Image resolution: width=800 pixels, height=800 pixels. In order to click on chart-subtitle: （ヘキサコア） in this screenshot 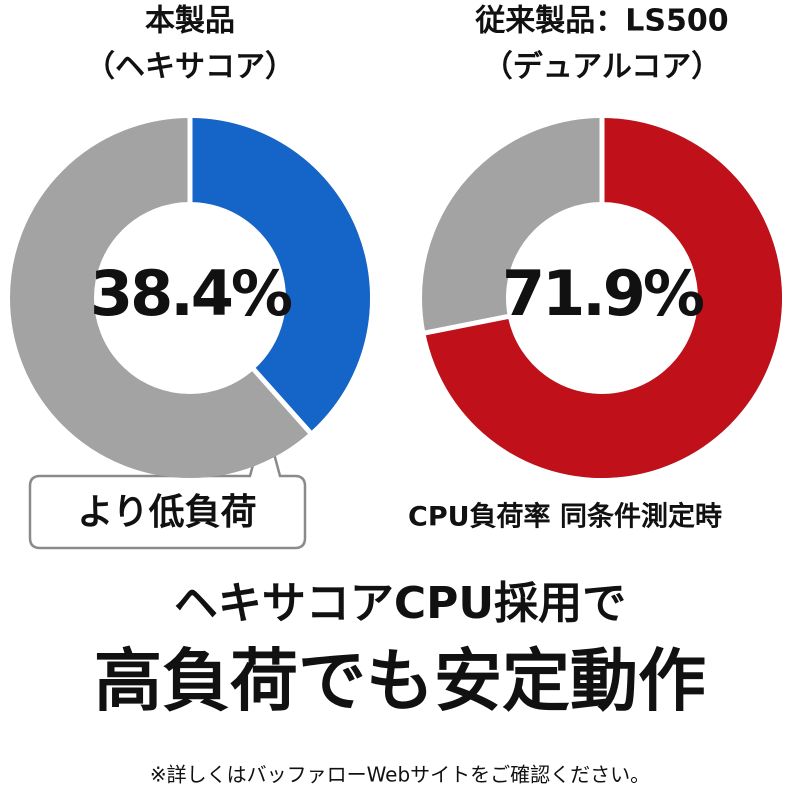, I will do `click(190, 67)`.